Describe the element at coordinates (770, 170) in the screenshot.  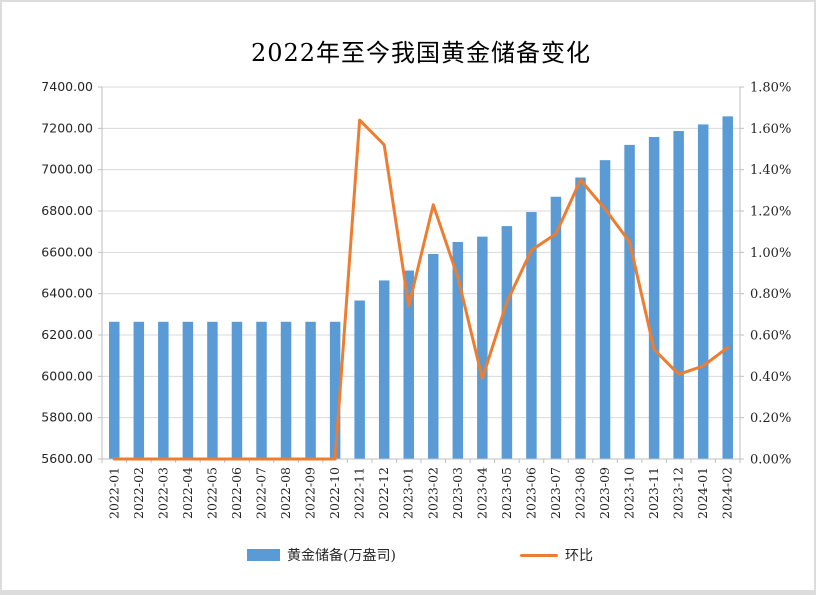
I see `right-axis-label: 1.40%` at that location.